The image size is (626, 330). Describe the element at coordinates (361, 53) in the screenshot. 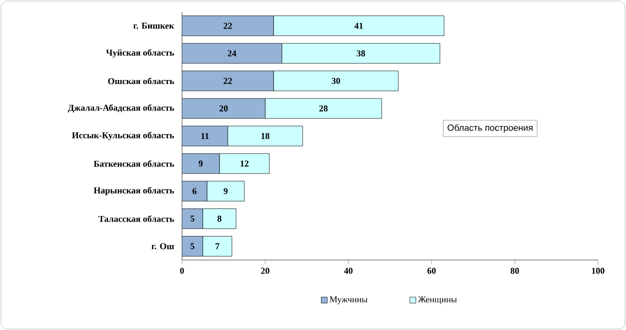

I see `data-label: 38` at that location.